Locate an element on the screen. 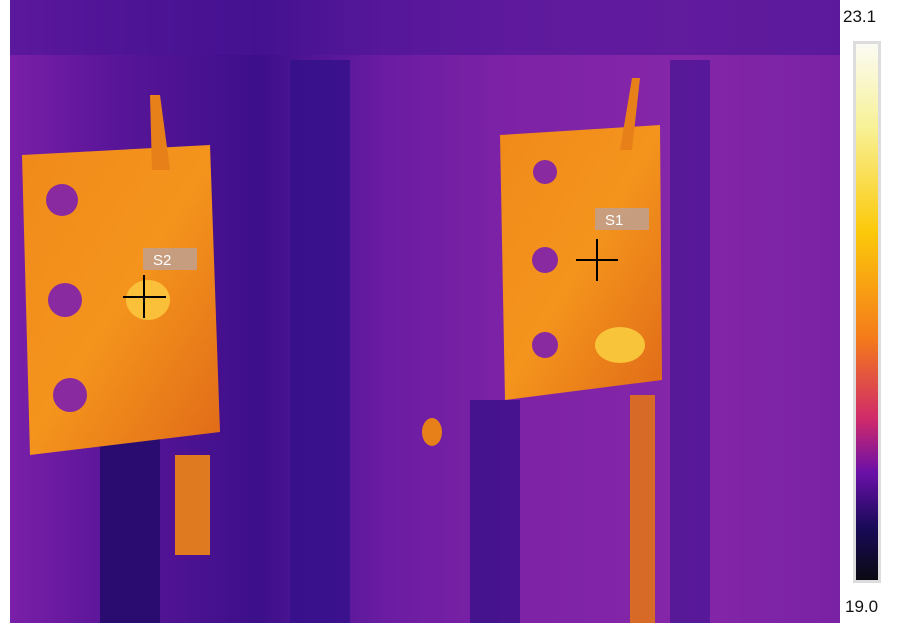 The width and height of the screenshot is (912, 623). spot-marker: S2 is located at coordinates (160, 283).